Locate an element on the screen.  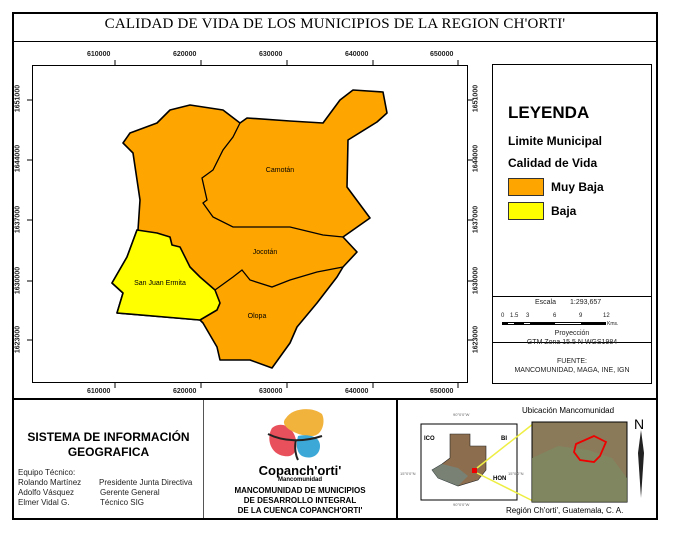
team-name: Rolando Martínez is located at coordinates (50, 482).